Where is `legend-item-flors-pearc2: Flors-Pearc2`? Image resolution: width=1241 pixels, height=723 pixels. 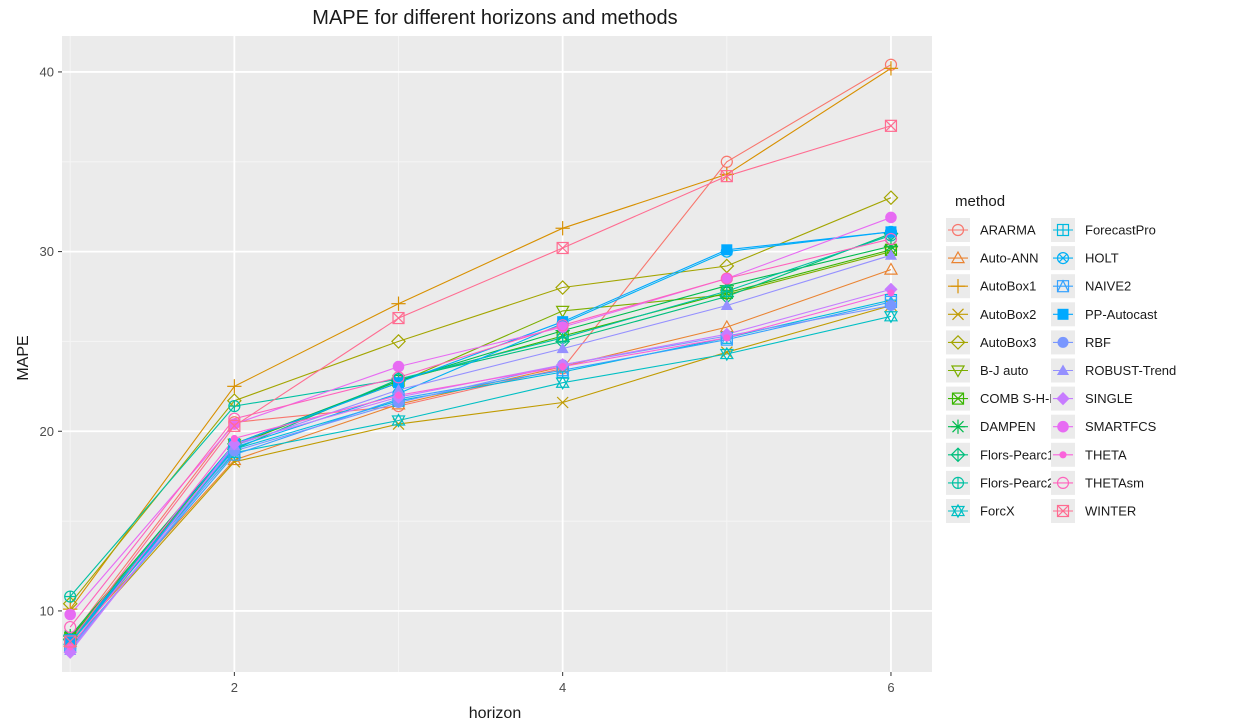
legend-item-flors-pearc2: Flors-Pearc2 is located at coordinates (1000, 482).